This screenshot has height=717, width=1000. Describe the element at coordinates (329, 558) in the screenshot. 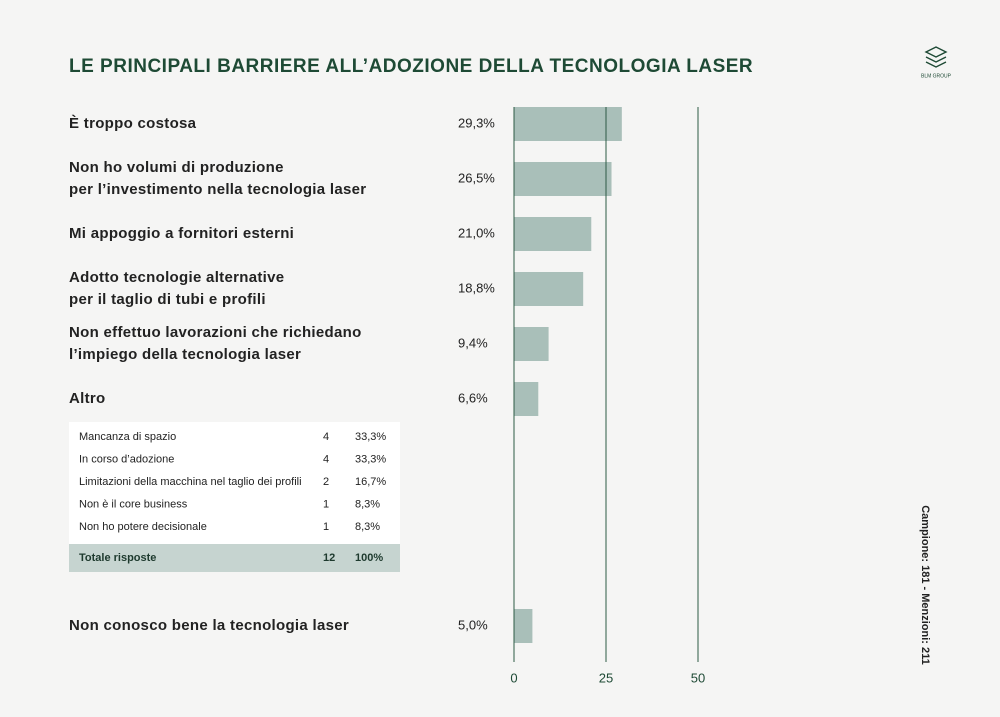

I see `table-total-cell: 12` at that location.